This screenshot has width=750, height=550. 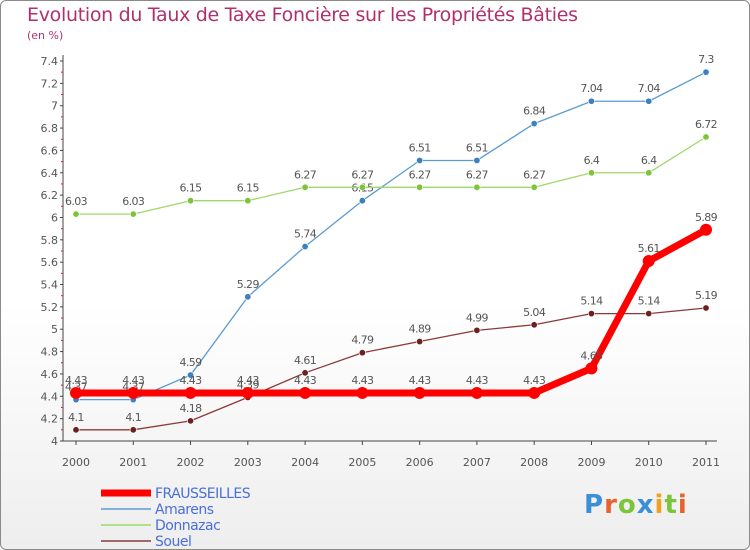 I want to click on x-tick-label: 2000, so click(x=76, y=462).